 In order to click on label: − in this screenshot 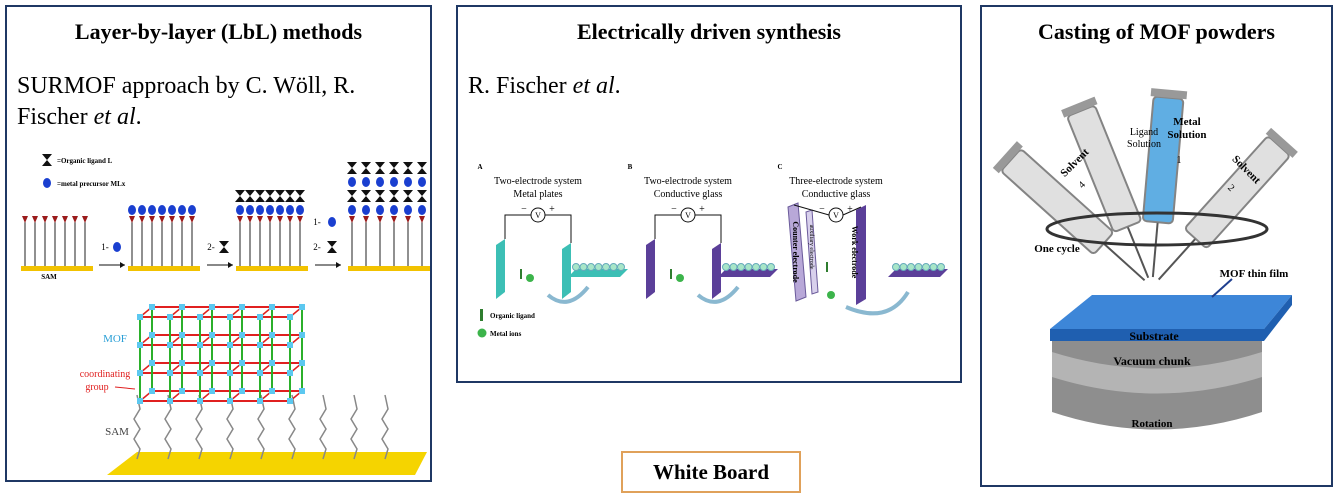, I will do `click(822, 209)`.